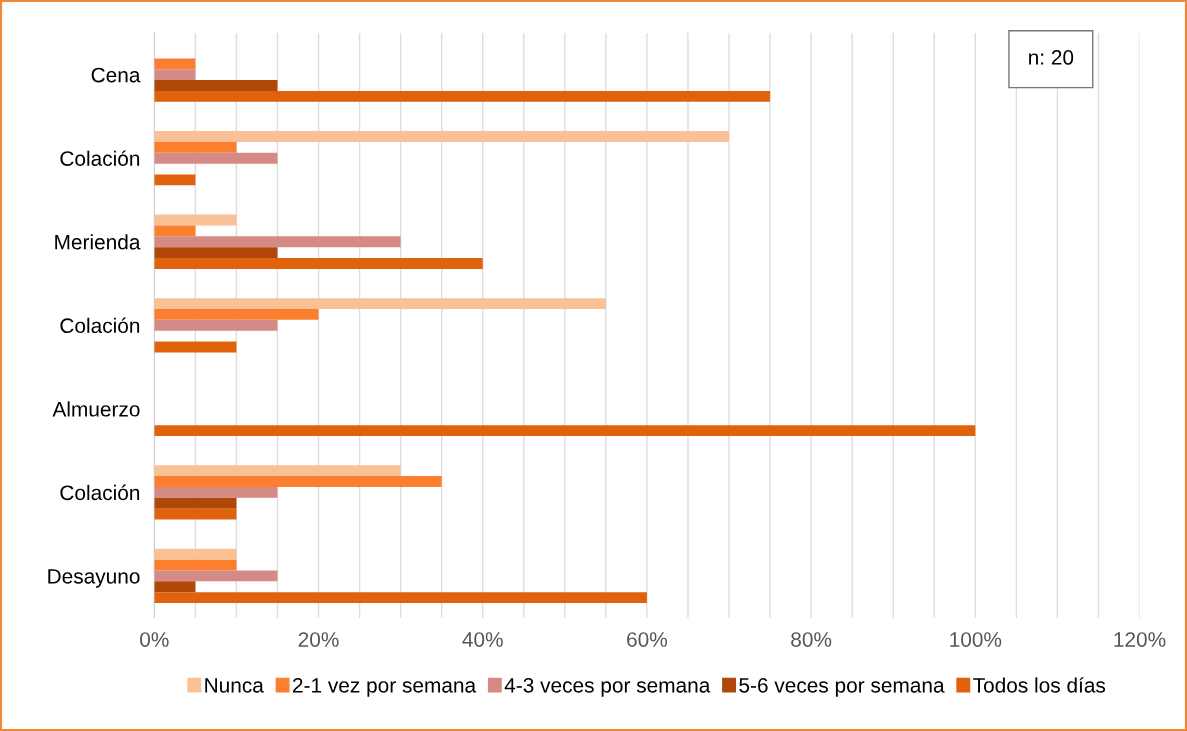 The width and height of the screenshot is (1187, 731). Describe the element at coordinates (94, 578) in the screenshot. I see `y-tick-label: Desayuno` at that location.